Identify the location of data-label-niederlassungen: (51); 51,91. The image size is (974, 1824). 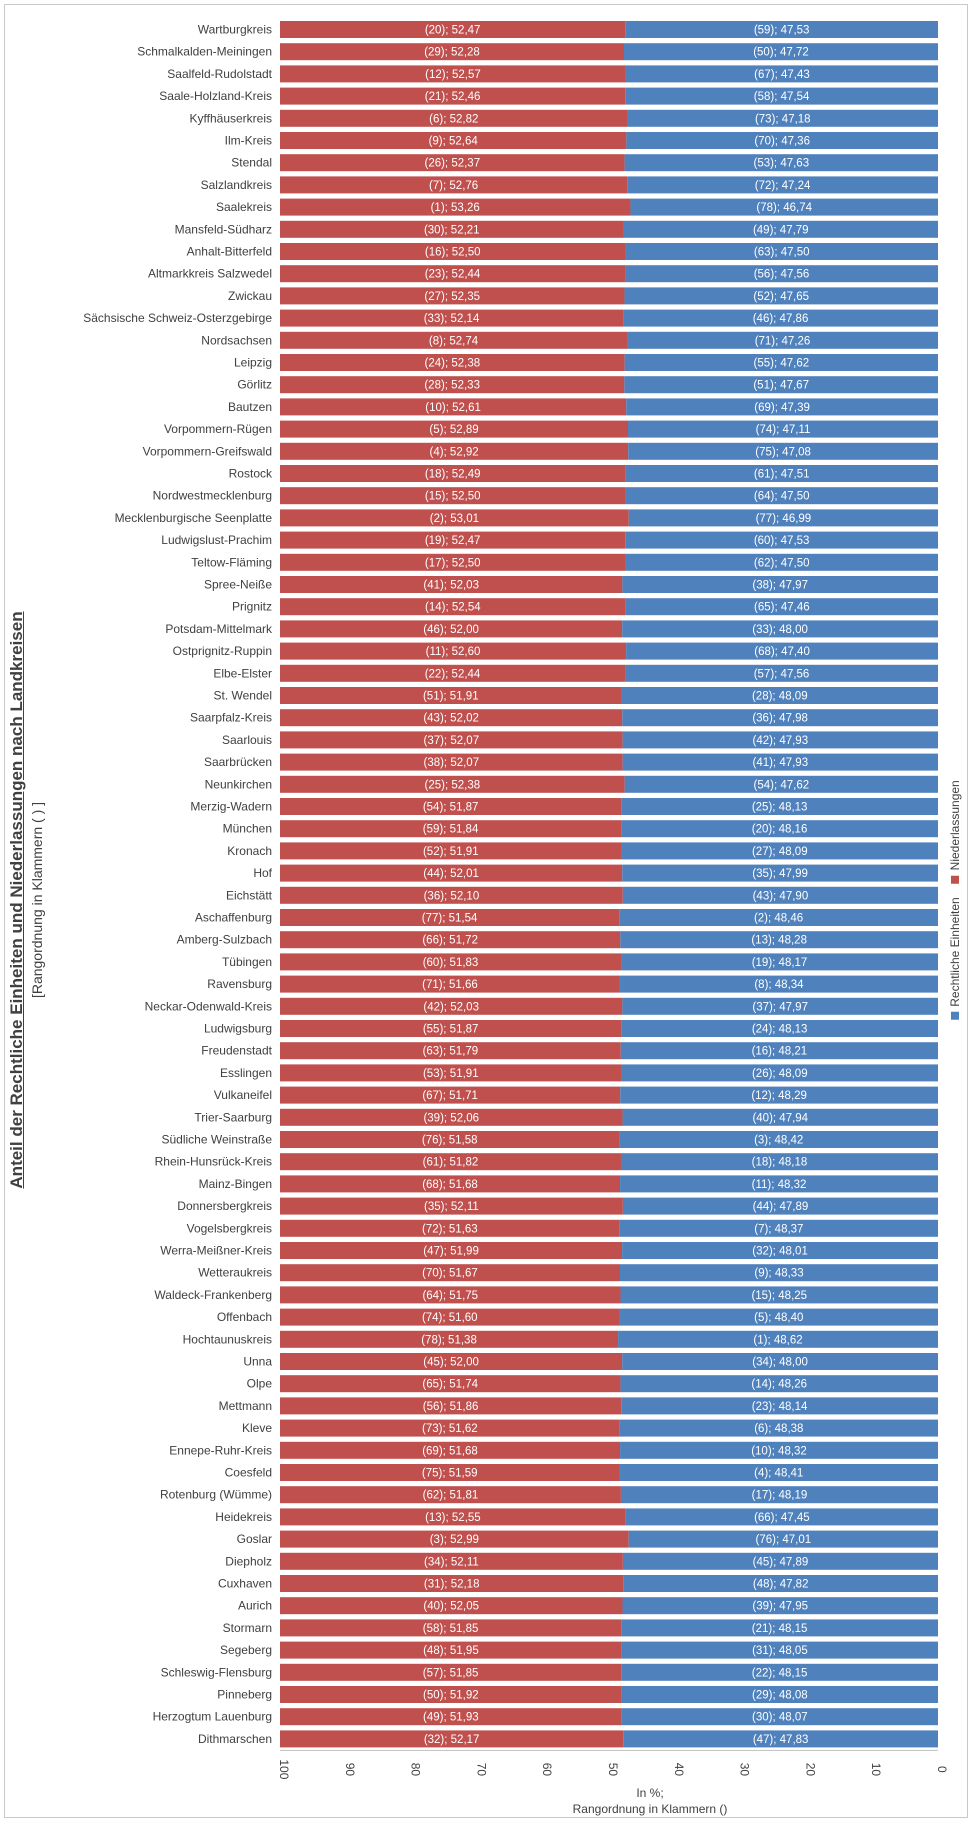
(451, 697).